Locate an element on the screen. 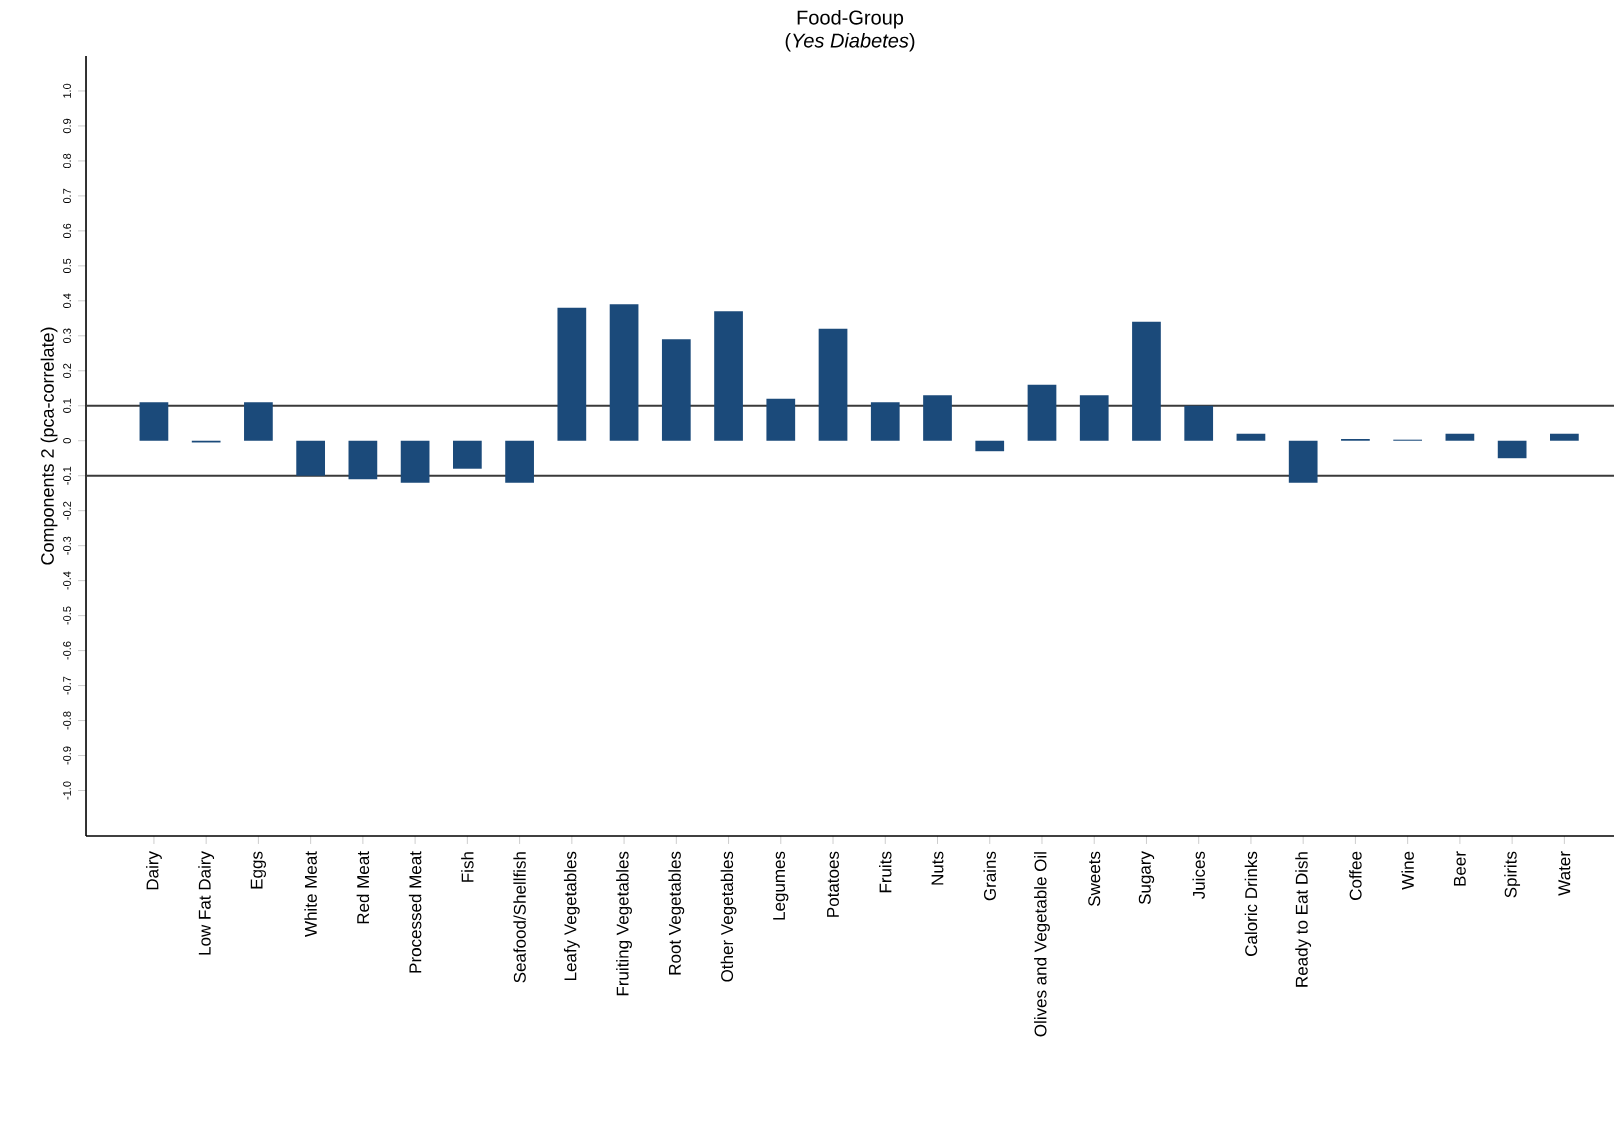 The image size is (1614, 1134). x-tick-label: Beer is located at coordinates (1459, 868).